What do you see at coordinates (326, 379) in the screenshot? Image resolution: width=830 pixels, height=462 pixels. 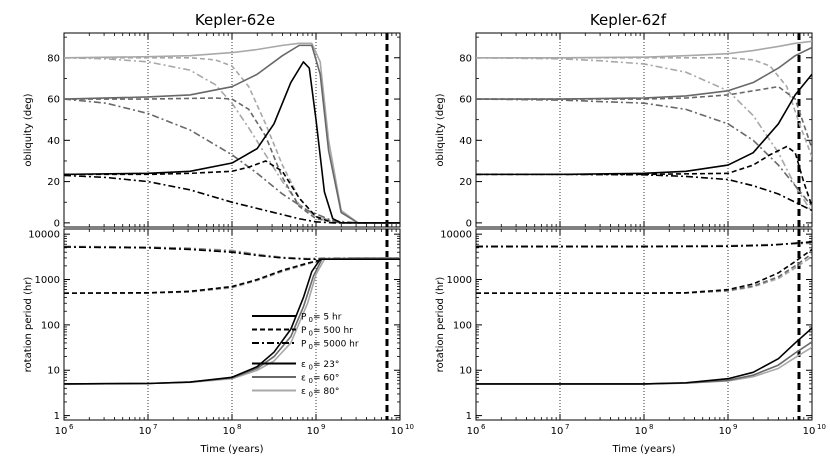 I see `legend-label: = 60°` at bounding box center [326, 379].